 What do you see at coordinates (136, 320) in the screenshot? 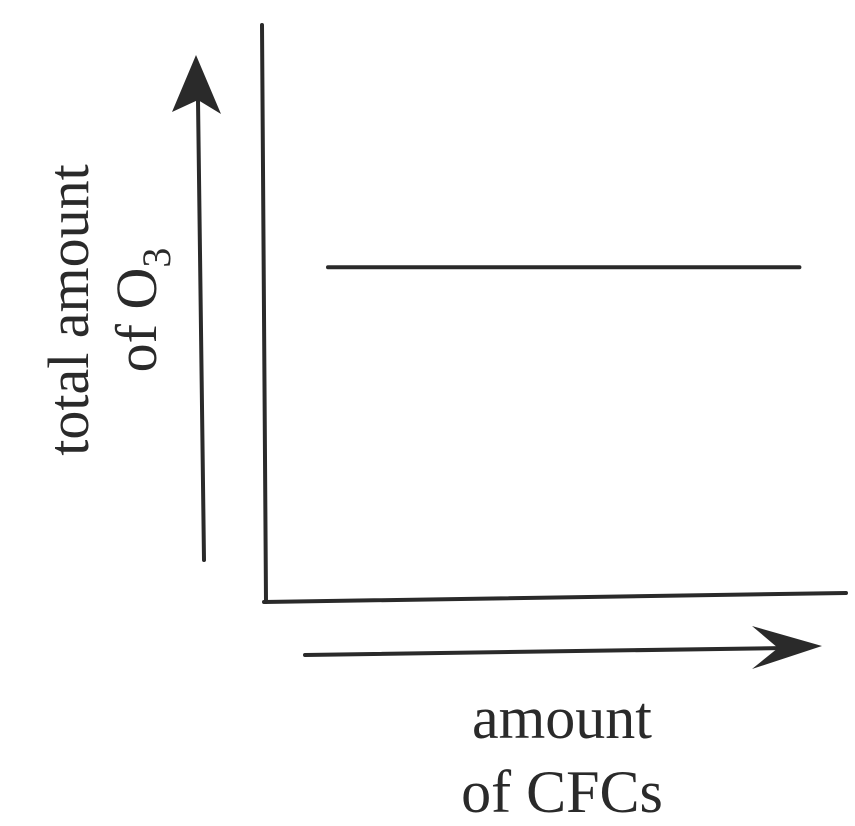
I see `y-axis-label-line2-text: of O` at bounding box center [136, 320].